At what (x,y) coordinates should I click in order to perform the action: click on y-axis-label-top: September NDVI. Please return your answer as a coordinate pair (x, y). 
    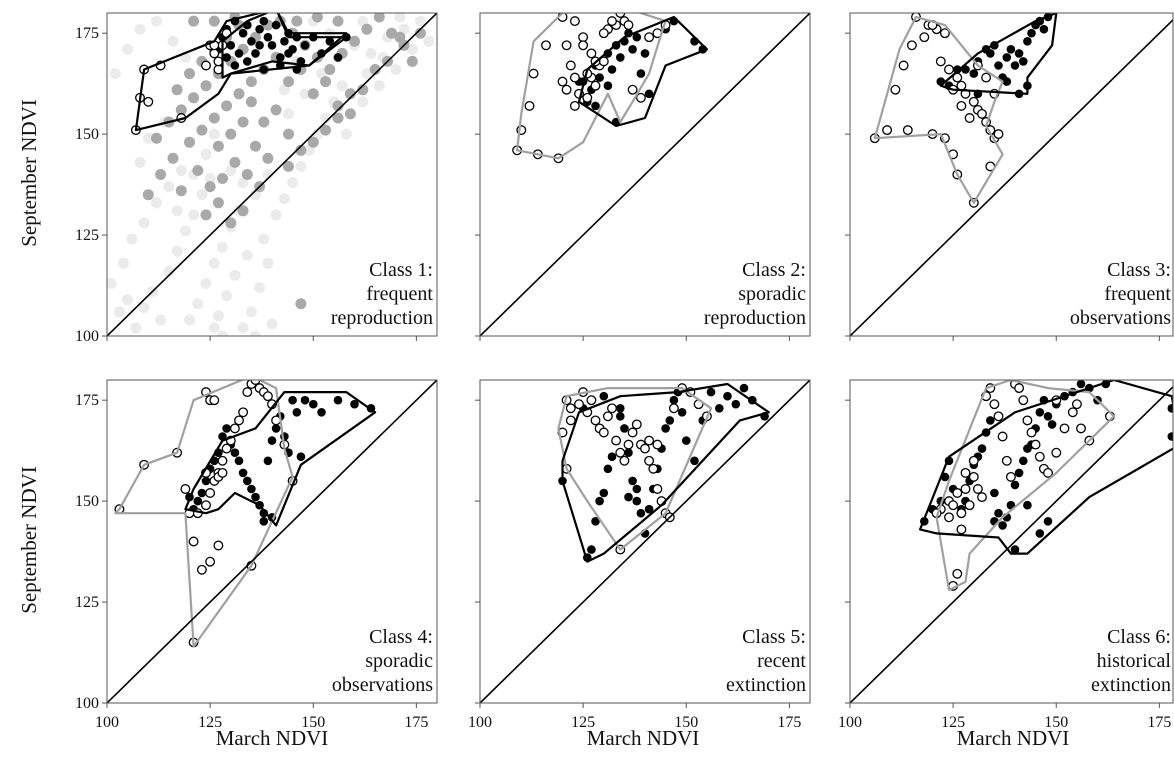
    Looking at the image, I should click on (29, 173).